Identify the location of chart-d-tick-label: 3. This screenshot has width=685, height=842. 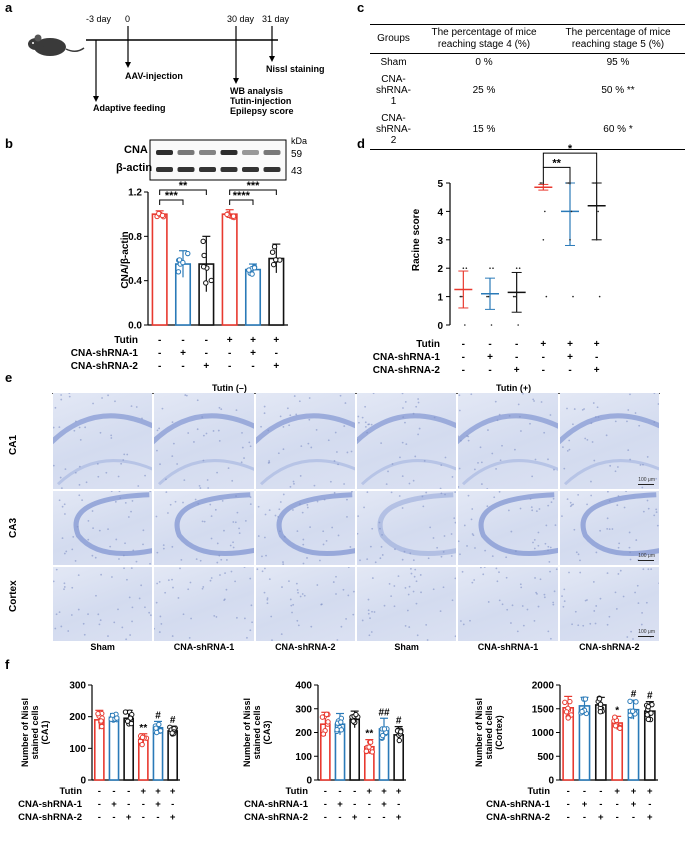
(440, 241).